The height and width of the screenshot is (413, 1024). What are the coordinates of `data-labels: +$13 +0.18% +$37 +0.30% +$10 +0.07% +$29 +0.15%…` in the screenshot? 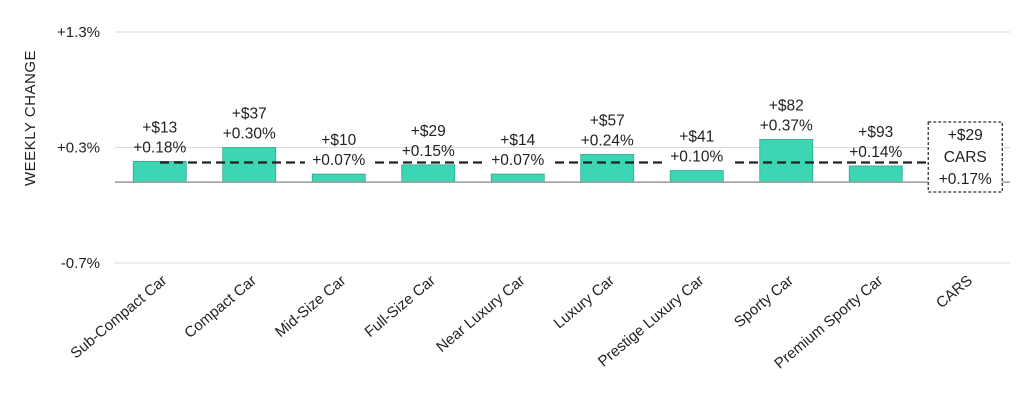 It's located at (517, 133).